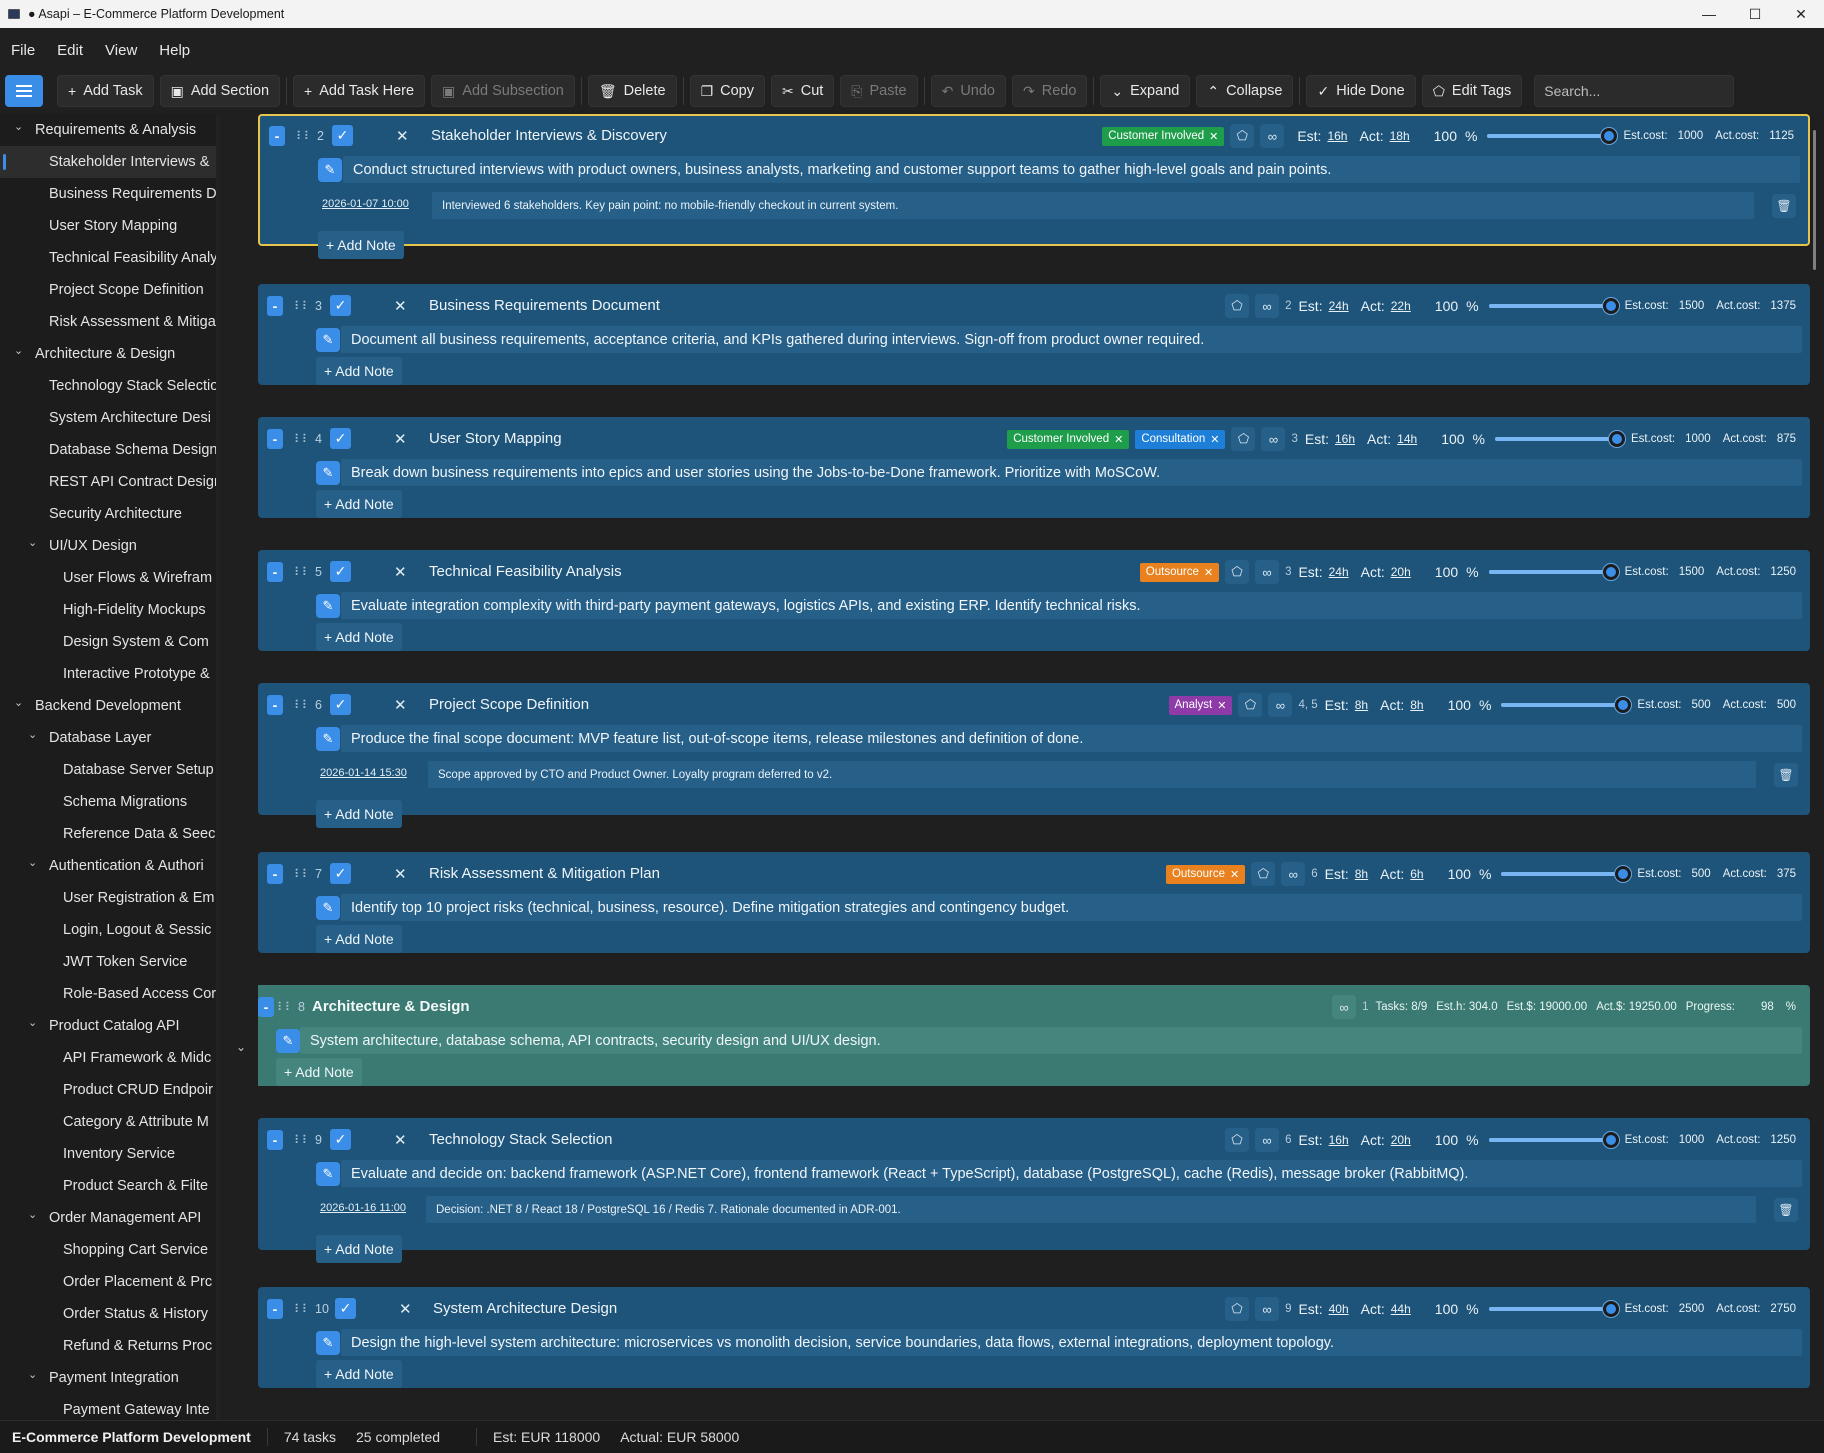 The image size is (1824, 1453). I want to click on cut-button: ✂ Cut, so click(802, 91).